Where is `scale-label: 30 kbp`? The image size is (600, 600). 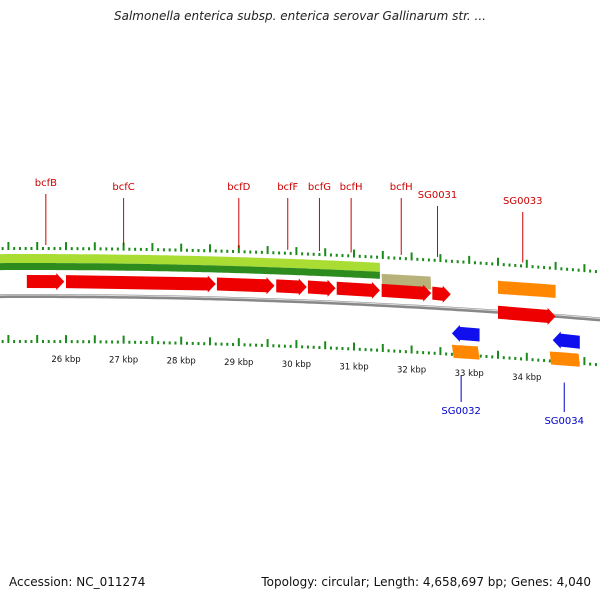
scale-label: 30 kbp is located at coordinates (296, 365).